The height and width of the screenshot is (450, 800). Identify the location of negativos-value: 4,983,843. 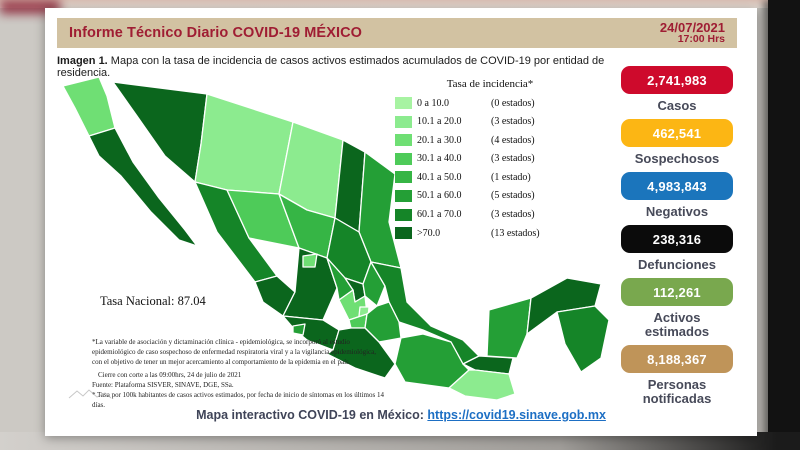
(677, 186).